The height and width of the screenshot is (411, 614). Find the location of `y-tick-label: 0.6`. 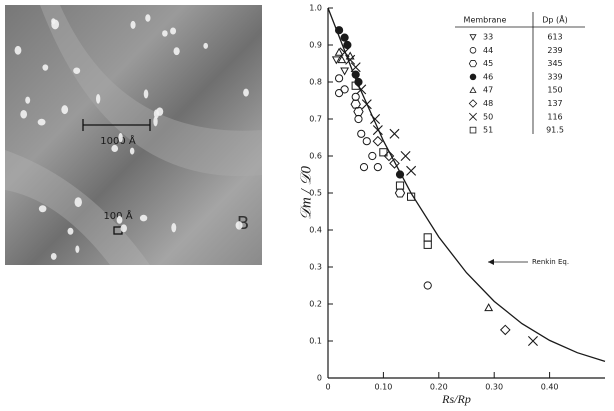

y-tick-label: 0.6 is located at coordinates (315, 156).